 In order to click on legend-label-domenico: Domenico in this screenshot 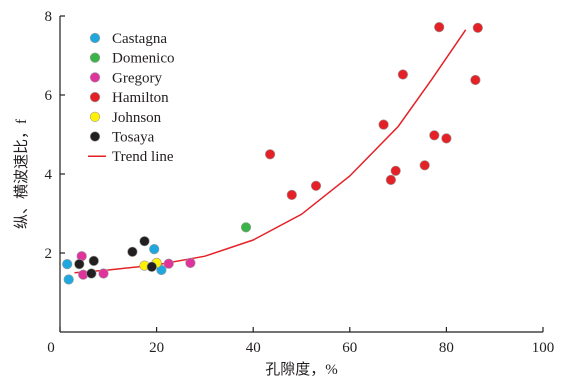, I will do `click(143, 59)`.